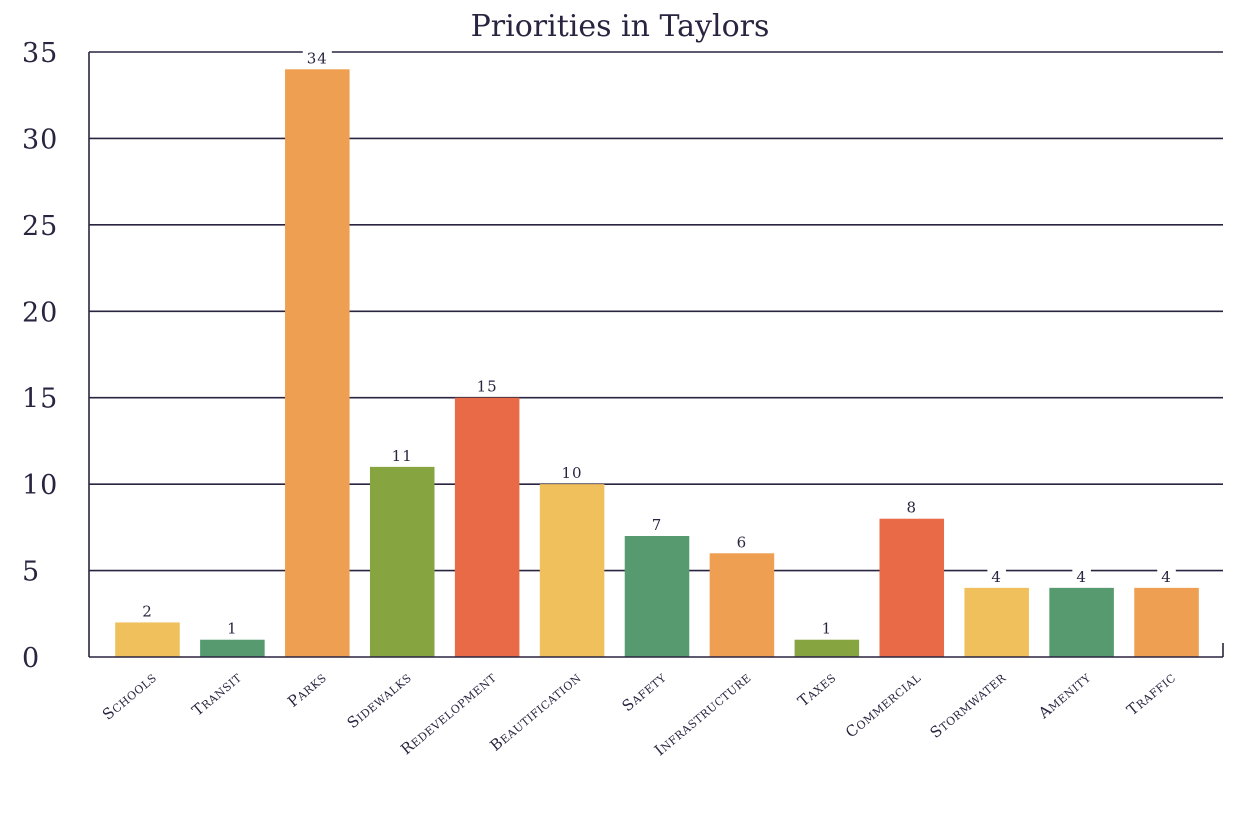 Image resolution: width=1241 pixels, height=824 pixels. Describe the element at coordinates (40, 399) in the screenshot. I see `y-tick-label: 15` at that location.